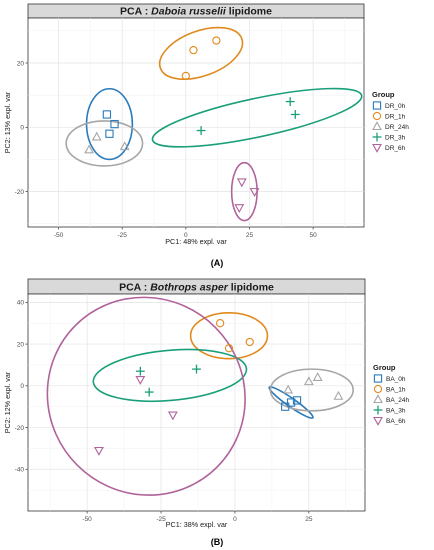 The height and width of the screenshot is (550, 434). I want to click on y-tick-label: 40, so click(21, 303).